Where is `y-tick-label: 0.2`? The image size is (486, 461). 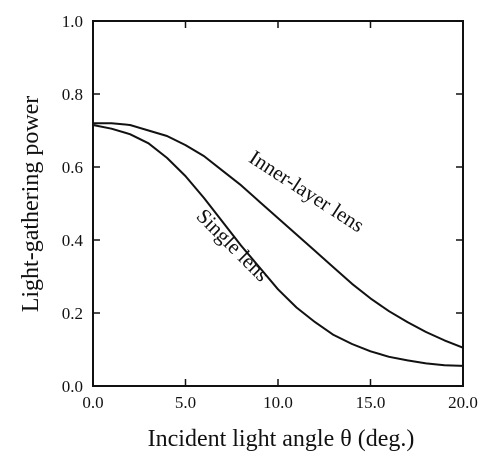
y-tick-label: 0.2 is located at coordinates (72, 313).